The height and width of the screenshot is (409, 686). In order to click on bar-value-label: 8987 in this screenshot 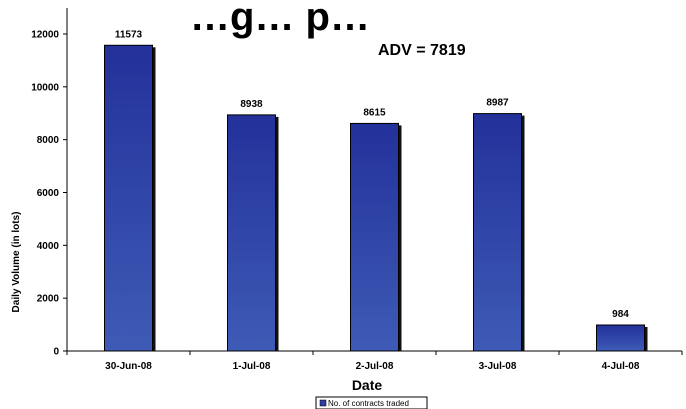, I will do `click(497, 103)`.